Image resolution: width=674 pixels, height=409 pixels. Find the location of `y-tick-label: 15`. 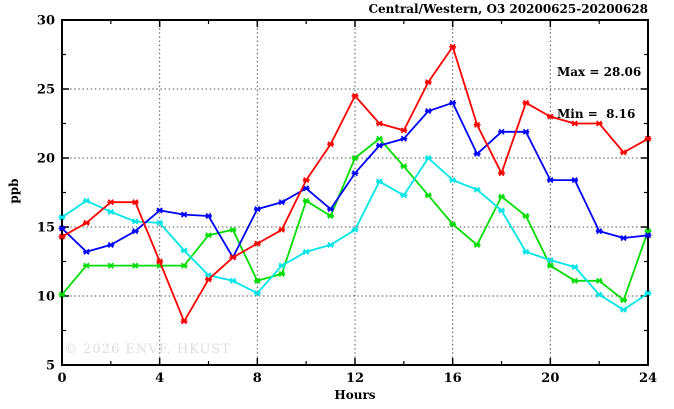

y-tick-label: 15 is located at coordinates (46, 228).